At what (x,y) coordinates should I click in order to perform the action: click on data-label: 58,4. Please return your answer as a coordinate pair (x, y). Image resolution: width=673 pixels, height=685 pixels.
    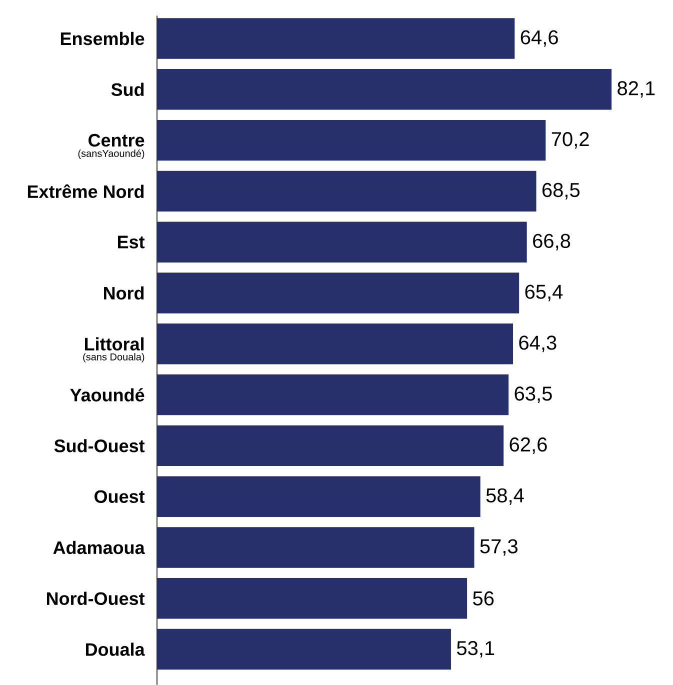
    Looking at the image, I should click on (505, 496).